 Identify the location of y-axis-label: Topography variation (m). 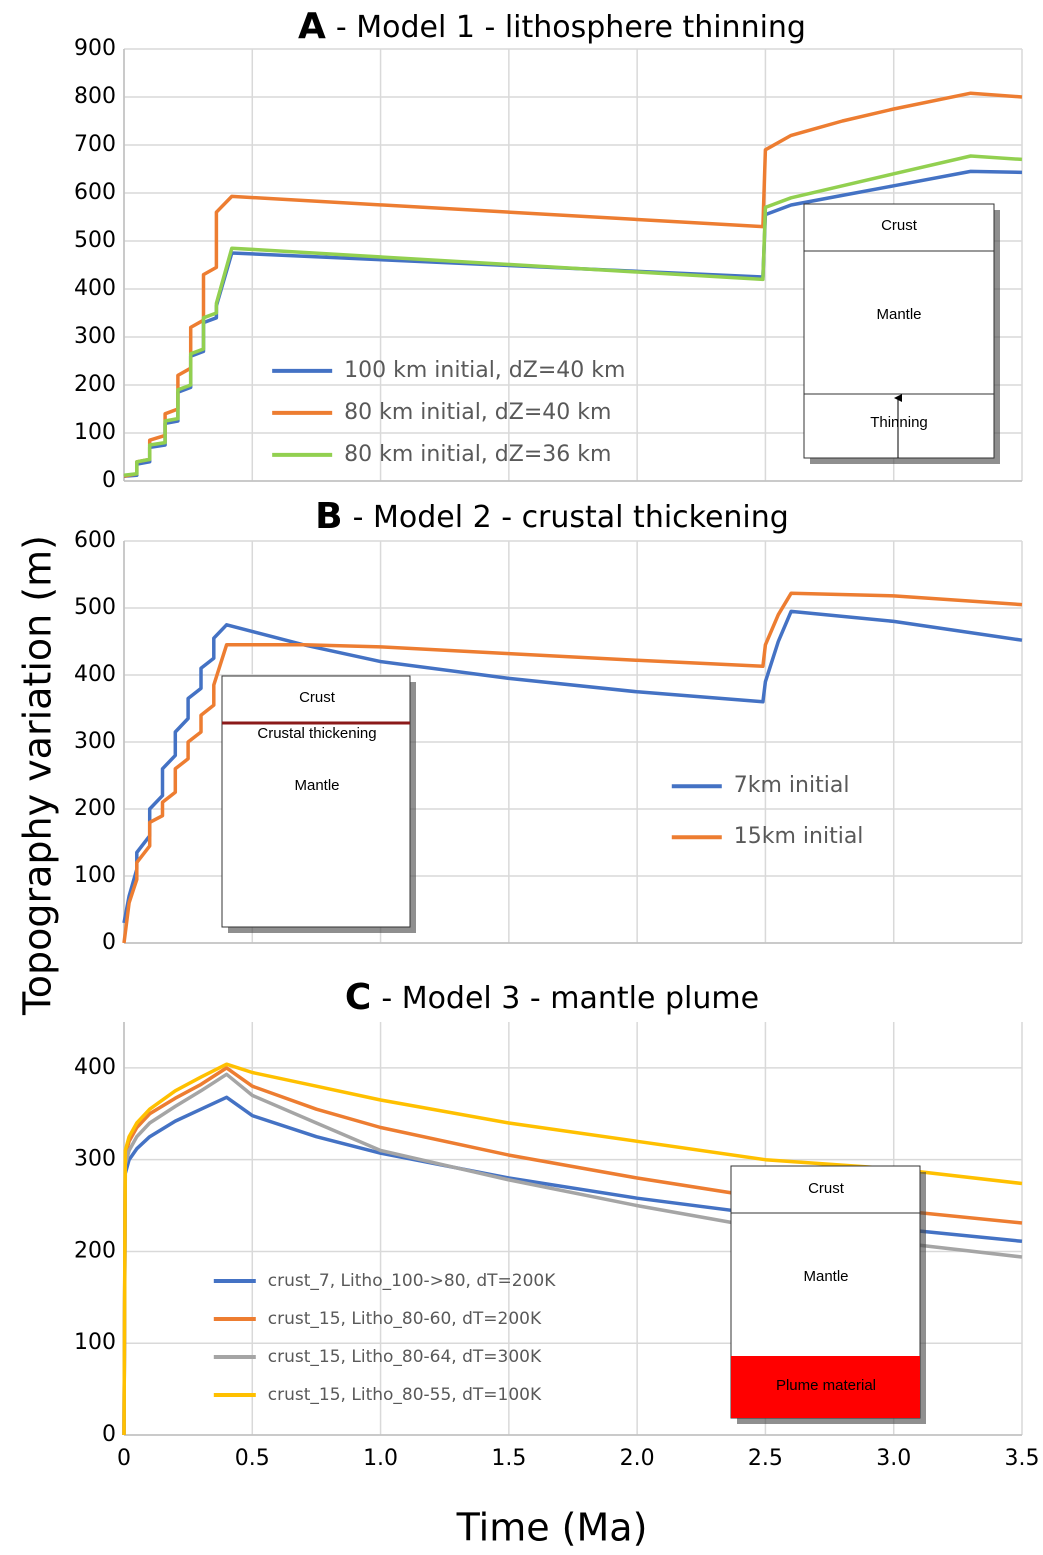
(38, 775).